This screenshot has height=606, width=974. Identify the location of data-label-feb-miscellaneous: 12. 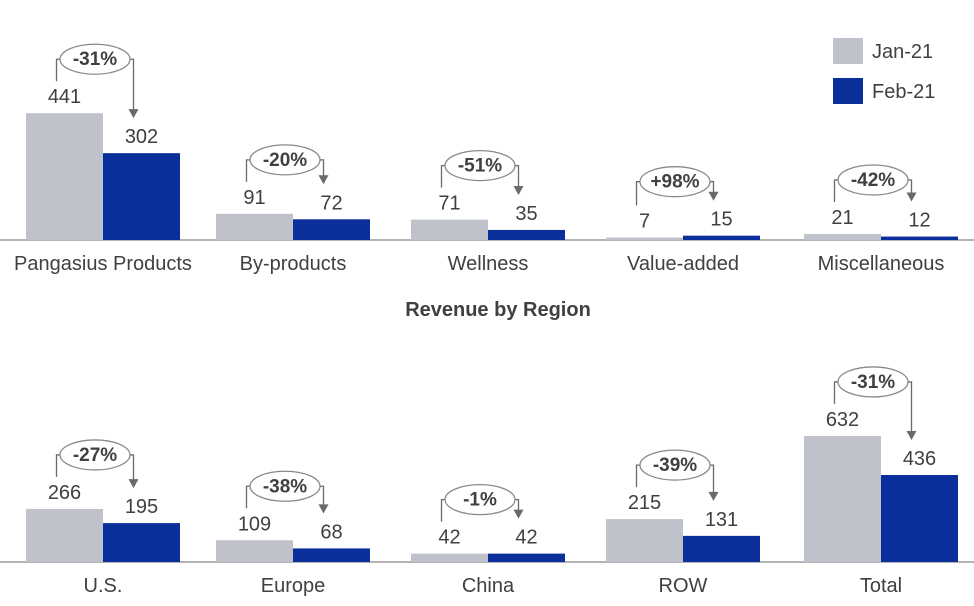
(919, 221).